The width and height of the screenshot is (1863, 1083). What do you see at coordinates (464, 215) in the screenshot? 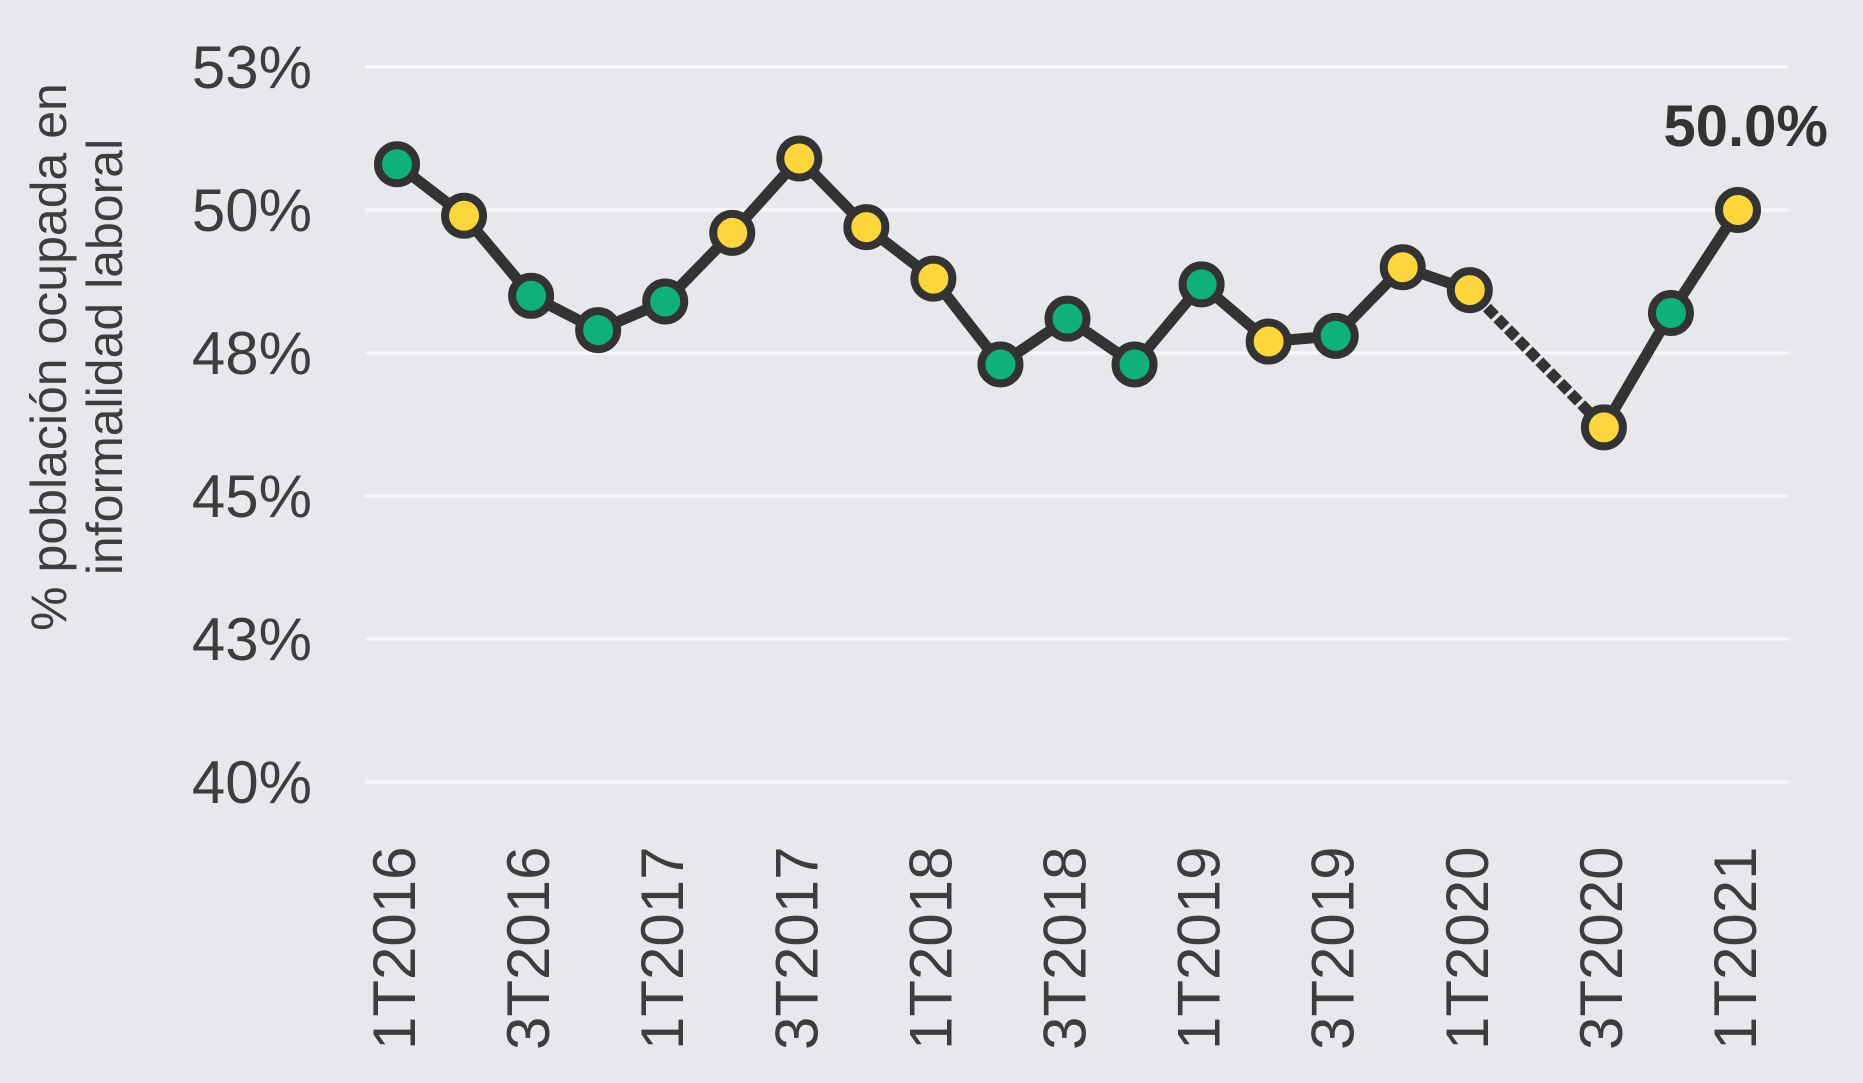
I see `data-point-2T2016` at bounding box center [464, 215].